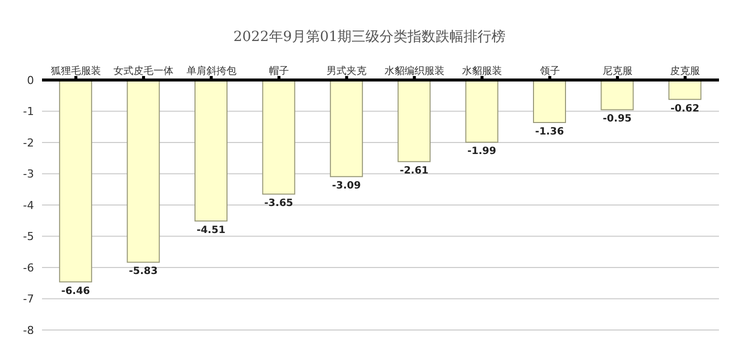  I want to click on y-tick-label: 0, so click(30, 80).